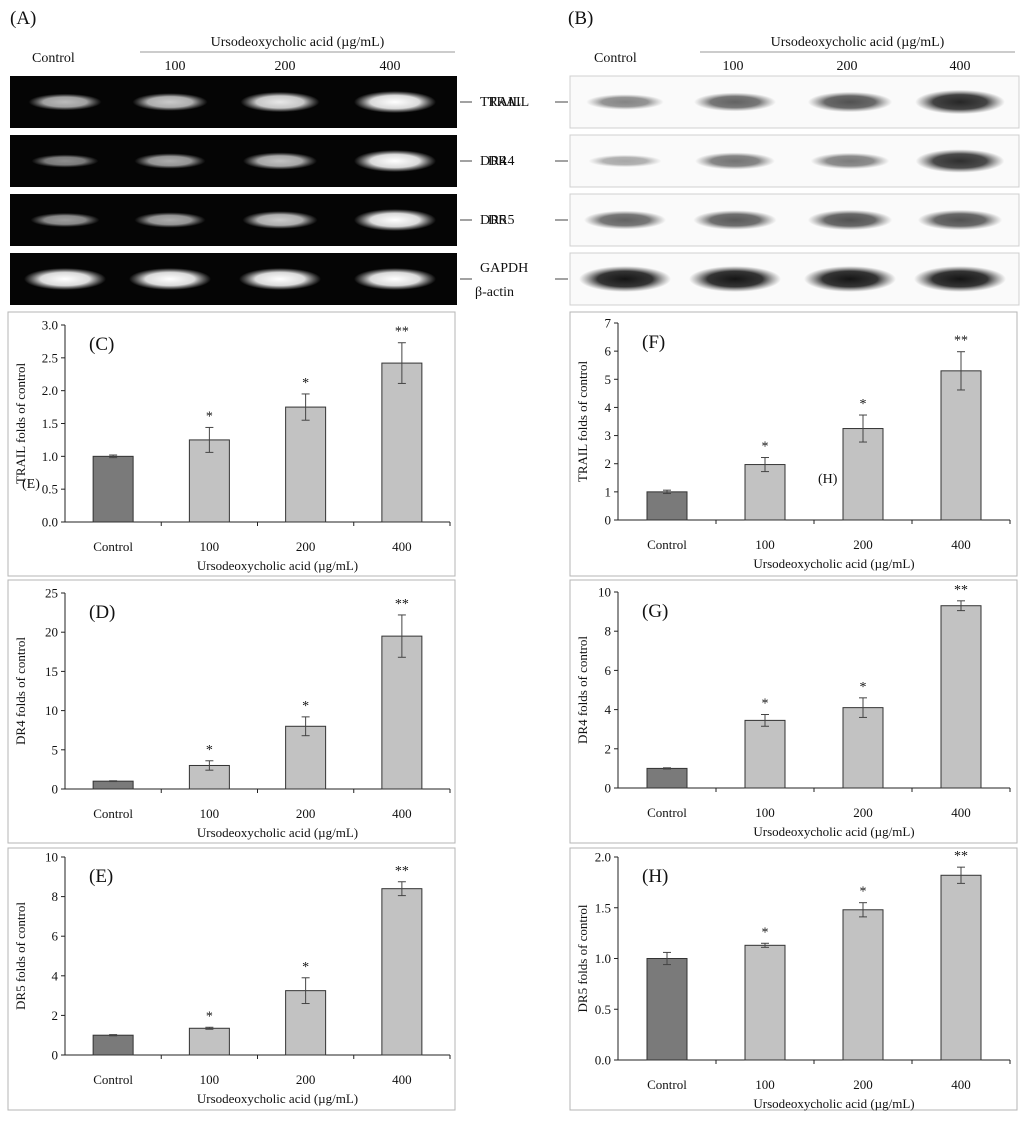  I want to click on y-tick-label: 8, so click(55, 896).